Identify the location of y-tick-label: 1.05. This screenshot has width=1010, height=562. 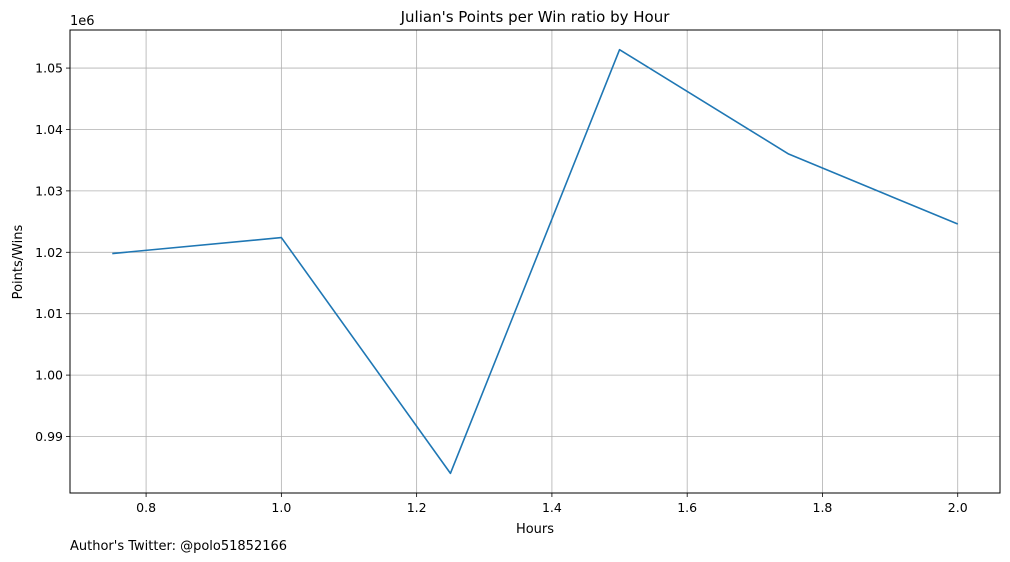
(49, 68).